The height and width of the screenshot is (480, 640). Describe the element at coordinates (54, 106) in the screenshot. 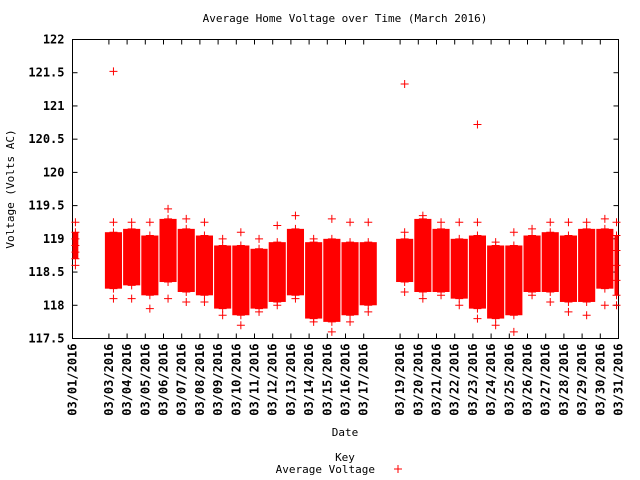

I see `y-tick-label: 121` at that location.